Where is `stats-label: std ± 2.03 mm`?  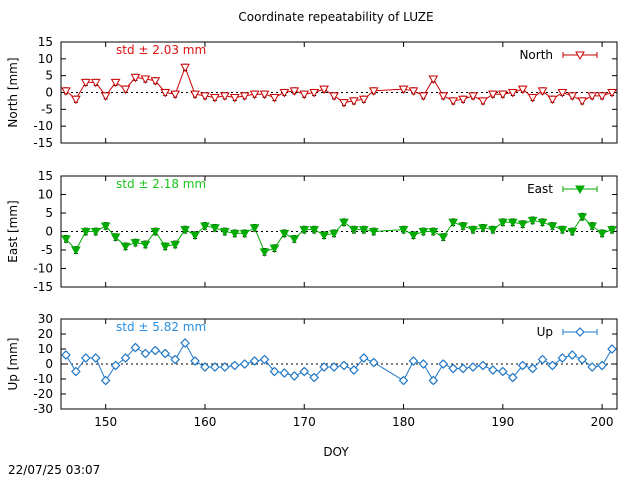 stats-label: std ± 2.03 mm is located at coordinates (161, 50).